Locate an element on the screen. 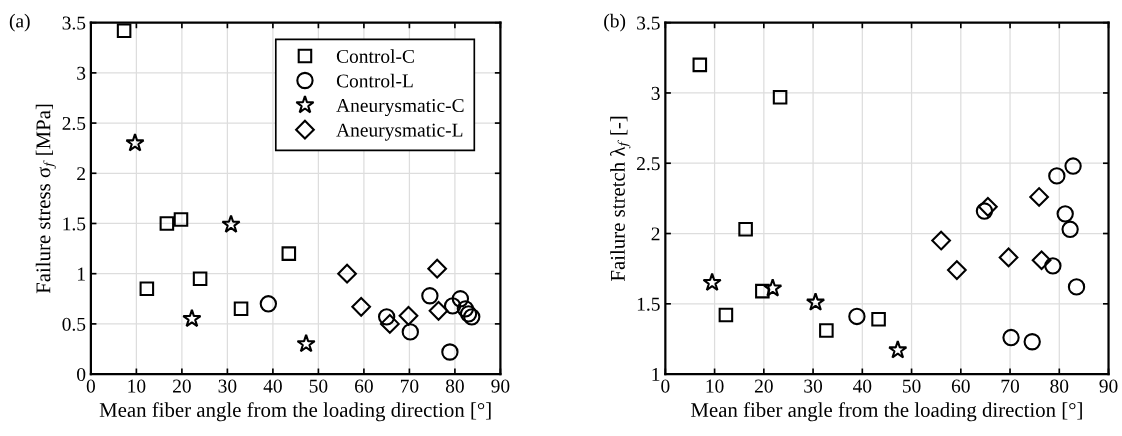 Image resolution: width=1122 pixels, height=436 pixels. y-axis-title: Failure stretch λ$_{f}$ [-] is located at coordinates (620, 199).